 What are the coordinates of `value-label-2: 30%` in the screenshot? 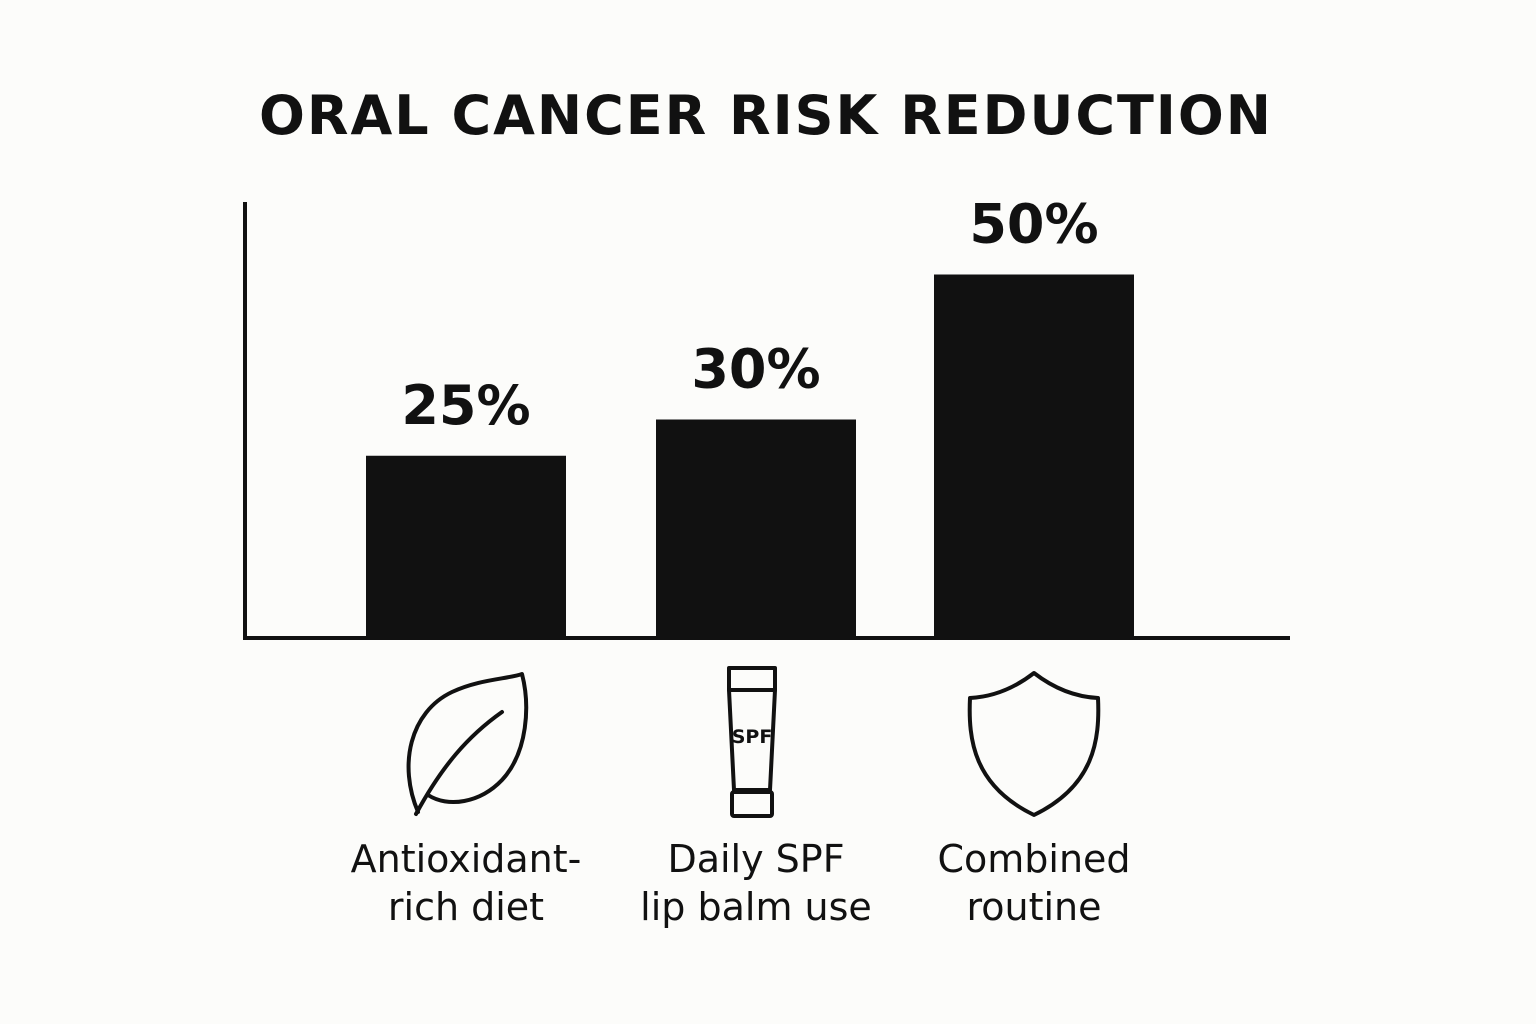 It's located at (755, 369).